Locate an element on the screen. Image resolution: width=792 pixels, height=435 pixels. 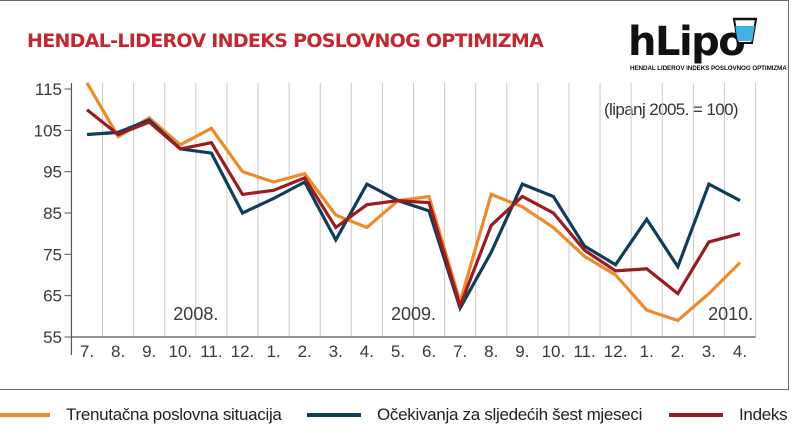
y-tick-label: 105 is located at coordinates (48, 130).